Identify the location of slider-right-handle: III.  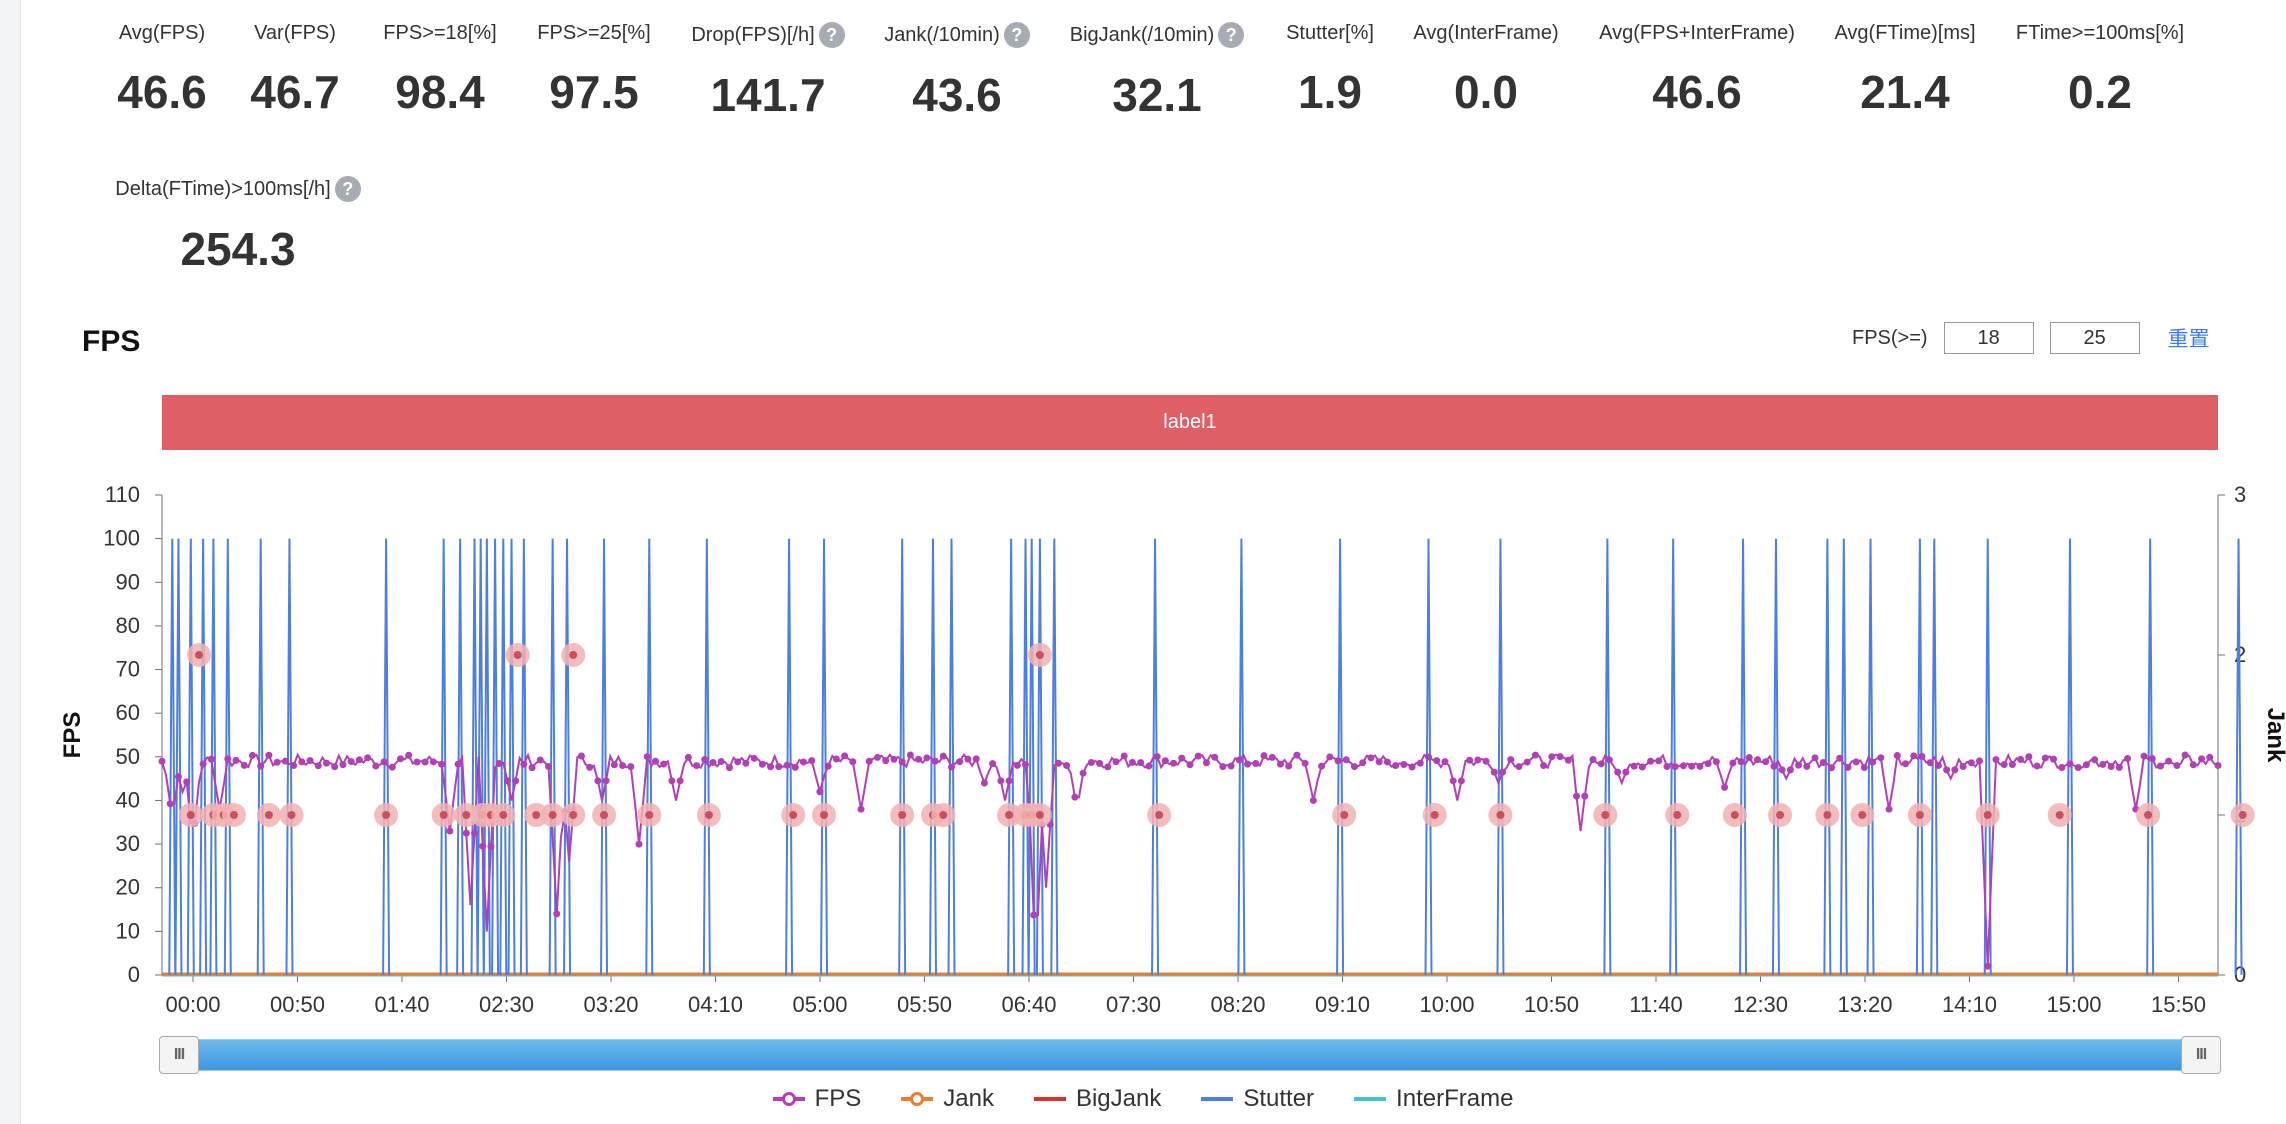
(2201, 1055).